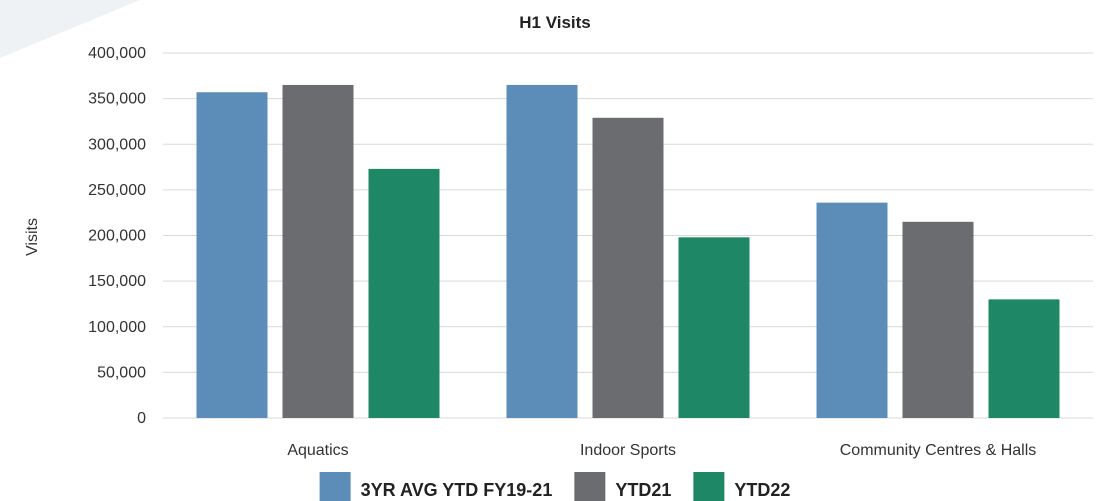 This screenshot has width=1113, height=501. What do you see at coordinates (555, 22) in the screenshot?
I see `chart-title: H1 Visits` at bounding box center [555, 22].